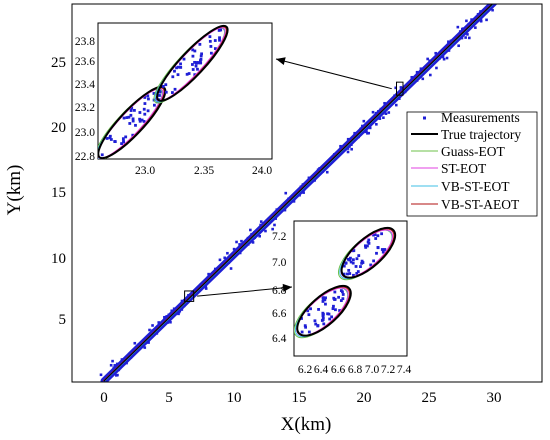  Describe the element at coordinates (368, 252) in the screenshot. I see `extent-ellipse` at that location.